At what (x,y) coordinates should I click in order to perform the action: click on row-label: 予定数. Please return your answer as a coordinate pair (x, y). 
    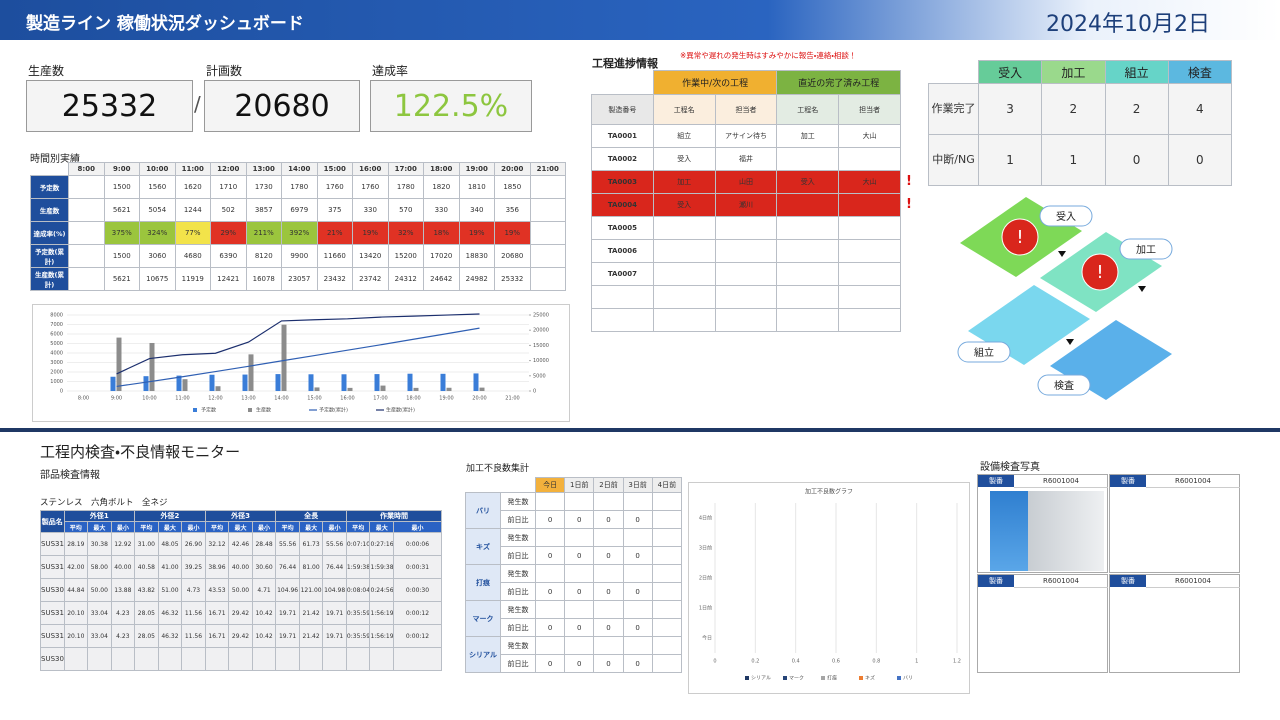
    Looking at the image, I should click on (49, 187).